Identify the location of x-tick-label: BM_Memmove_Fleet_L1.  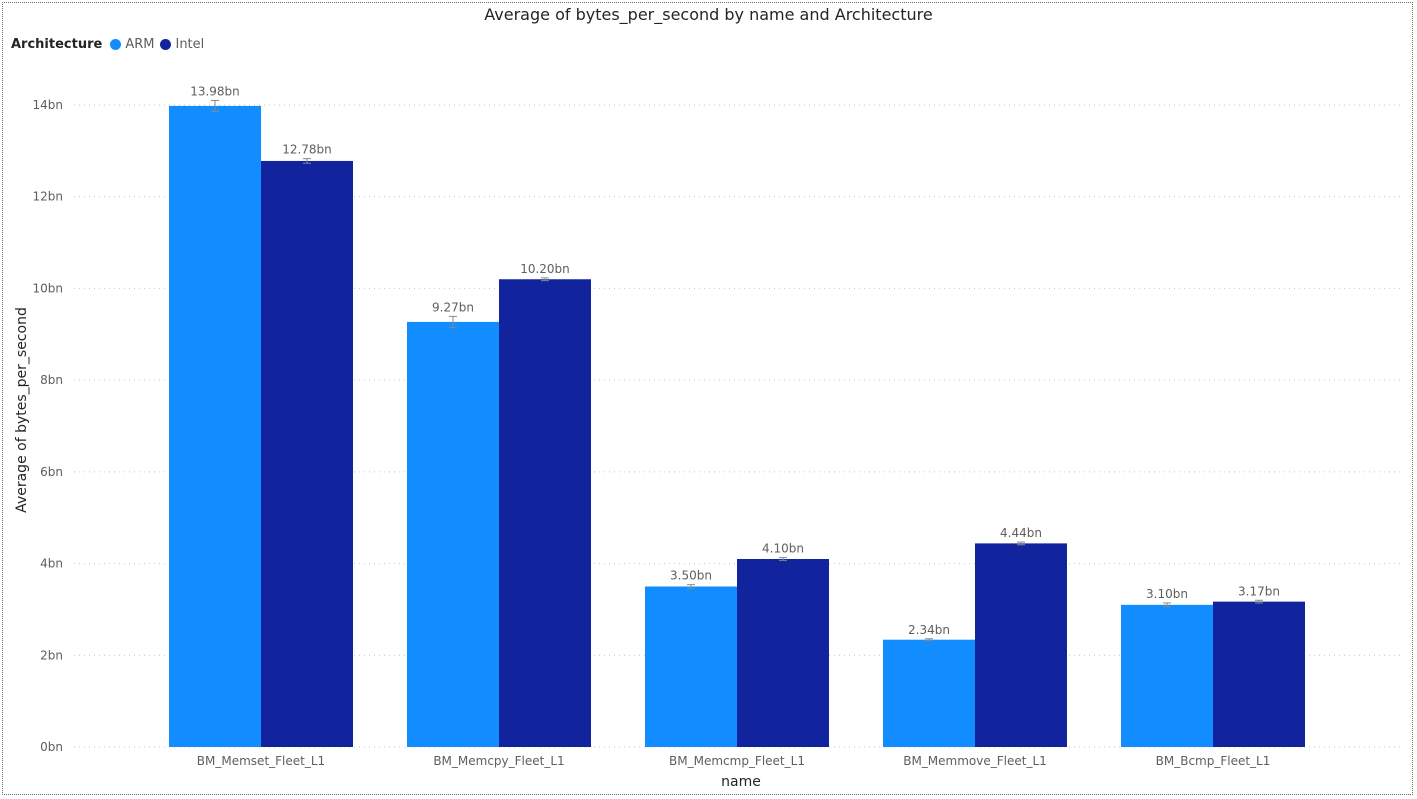
(975, 761).